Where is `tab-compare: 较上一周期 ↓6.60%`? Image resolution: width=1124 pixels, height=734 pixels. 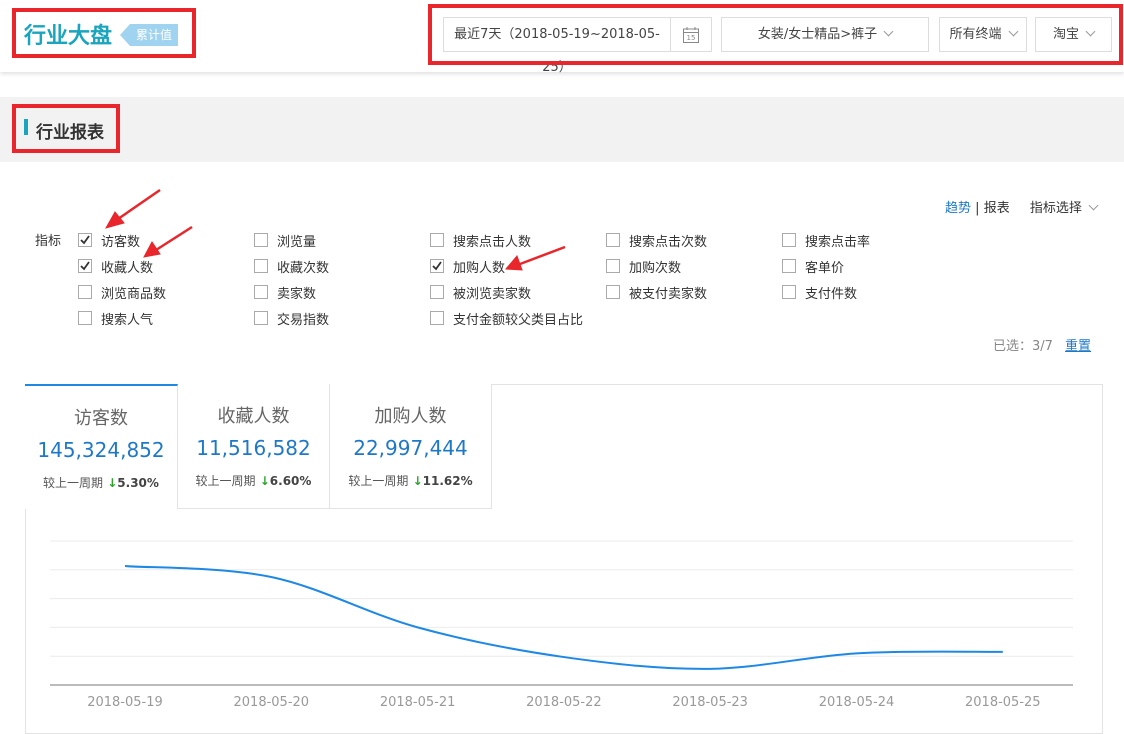 tab-compare: 较上一周期 ↓6.60% is located at coordinates (253, 480).